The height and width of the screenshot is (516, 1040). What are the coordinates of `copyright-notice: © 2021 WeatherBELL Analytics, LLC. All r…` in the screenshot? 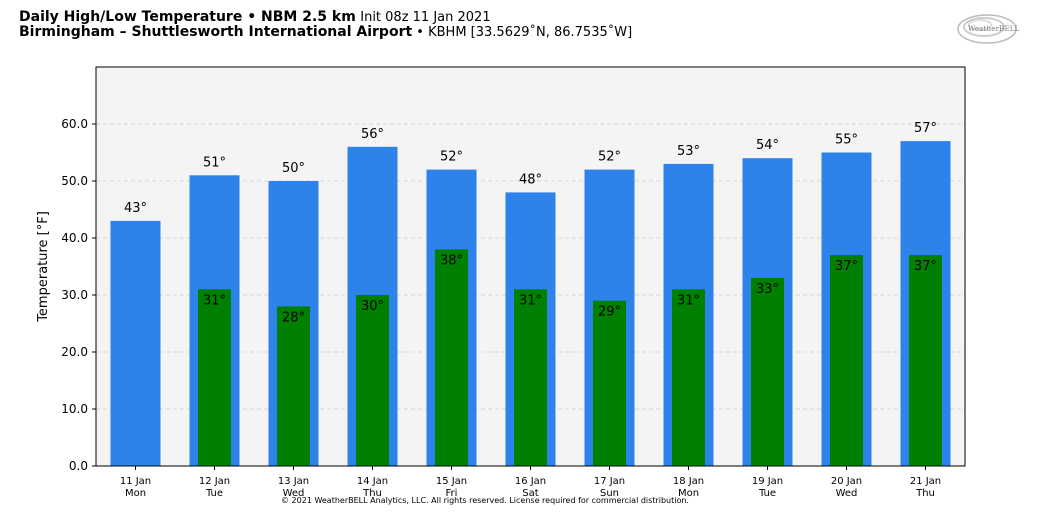 It's located at (485, 500).